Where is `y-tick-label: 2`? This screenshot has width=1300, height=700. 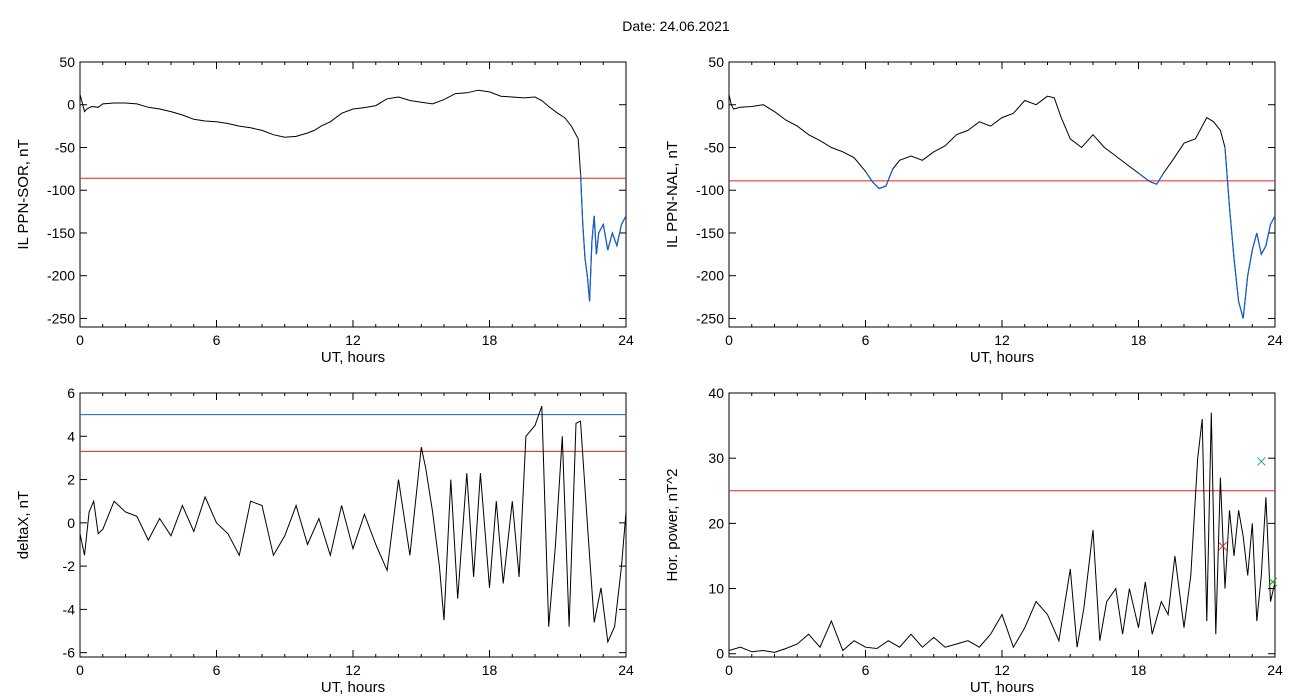 y-tick-label: 2 is located at coordinates (71, 480).